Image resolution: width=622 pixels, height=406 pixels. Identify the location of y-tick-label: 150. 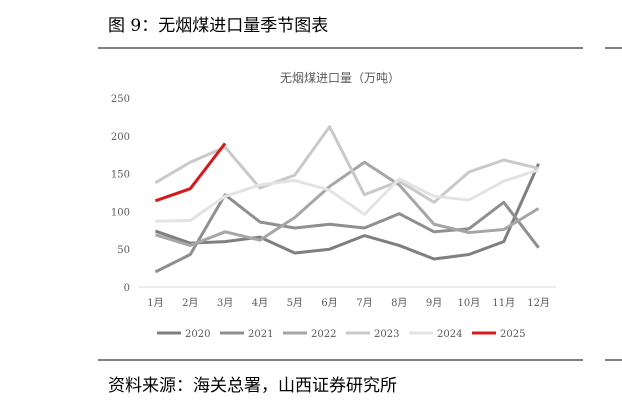
(120, 175).